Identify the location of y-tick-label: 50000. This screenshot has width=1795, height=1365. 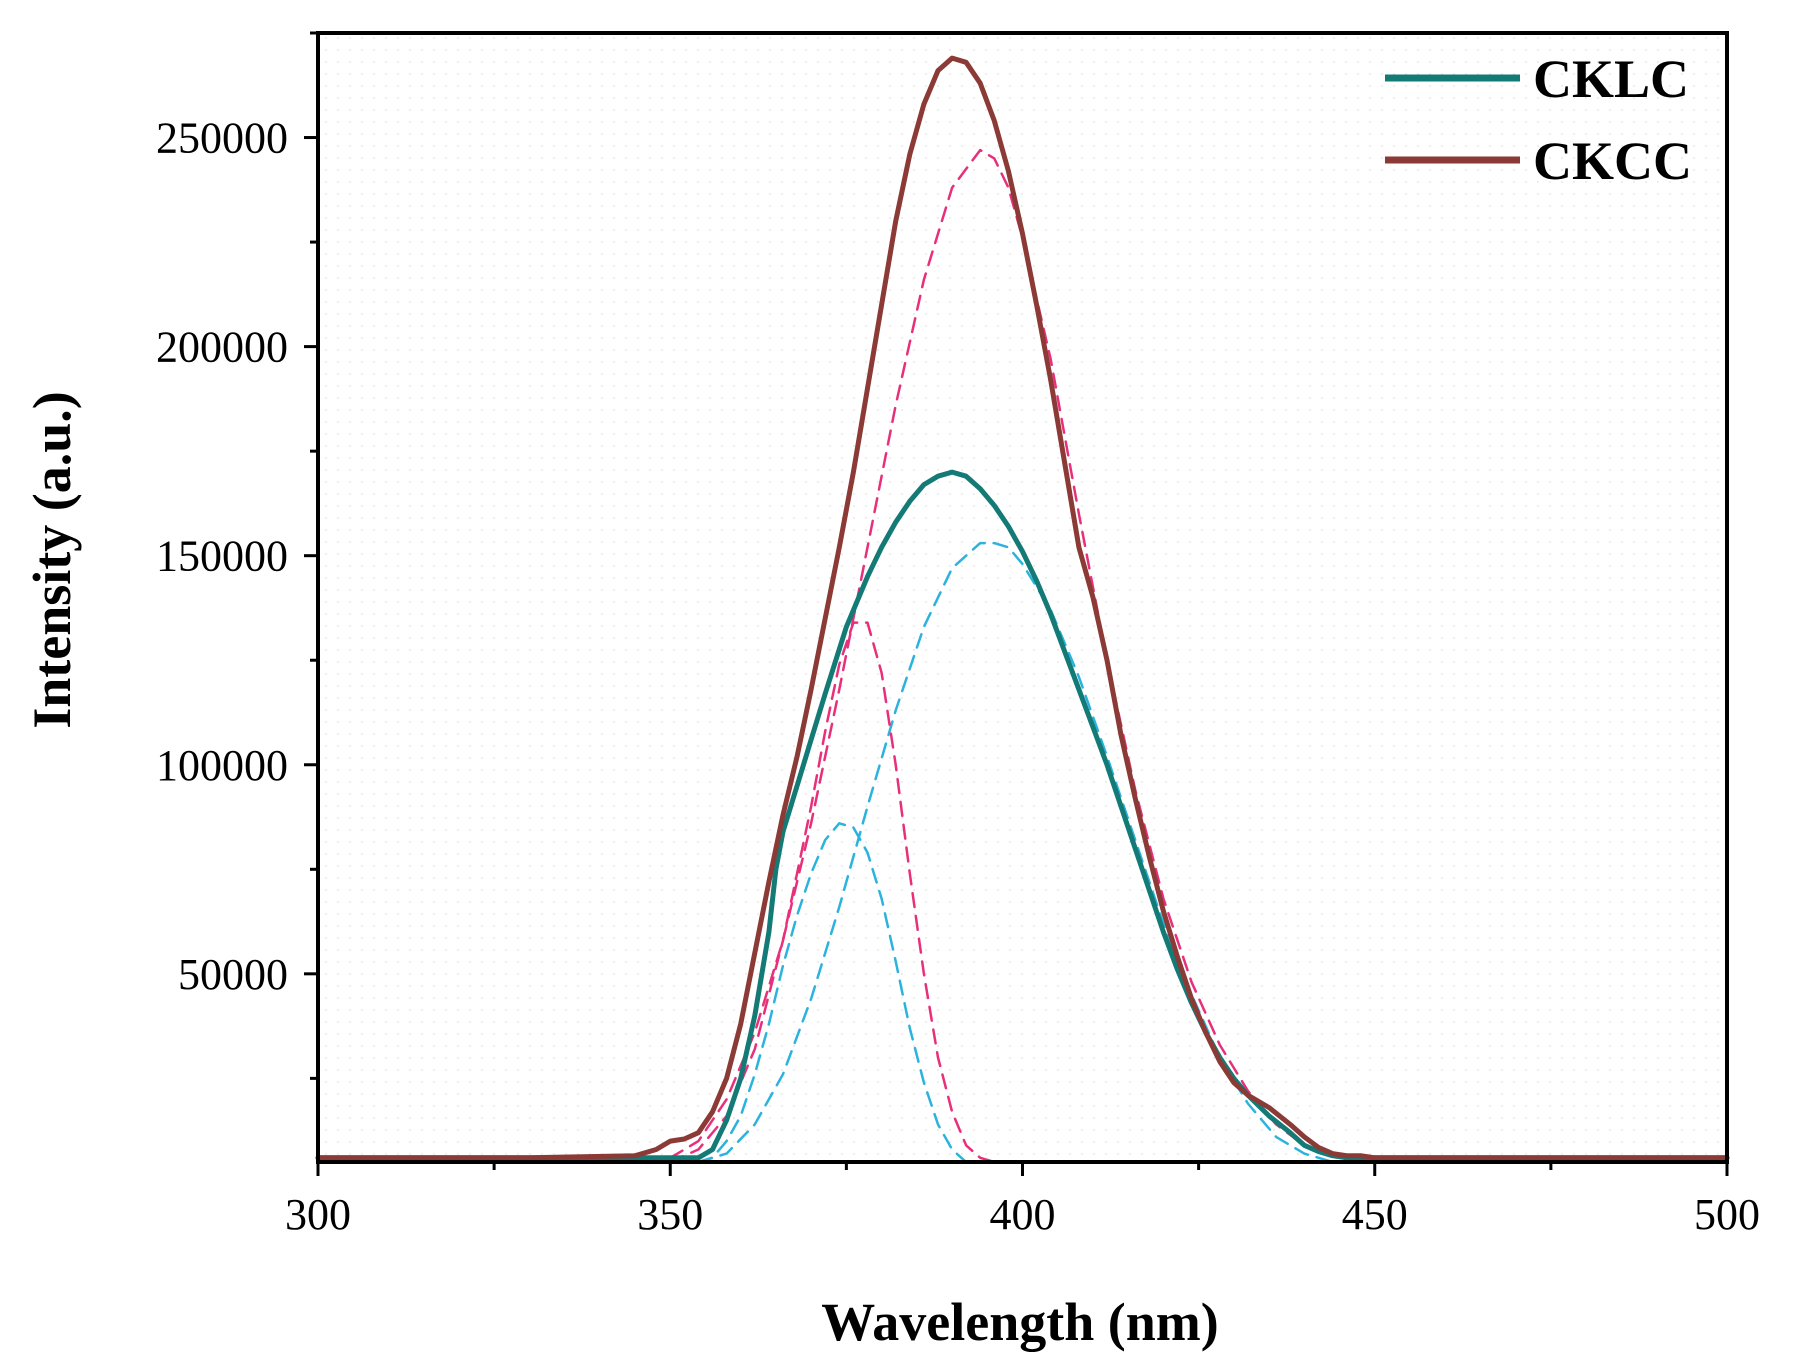
(233, 974).